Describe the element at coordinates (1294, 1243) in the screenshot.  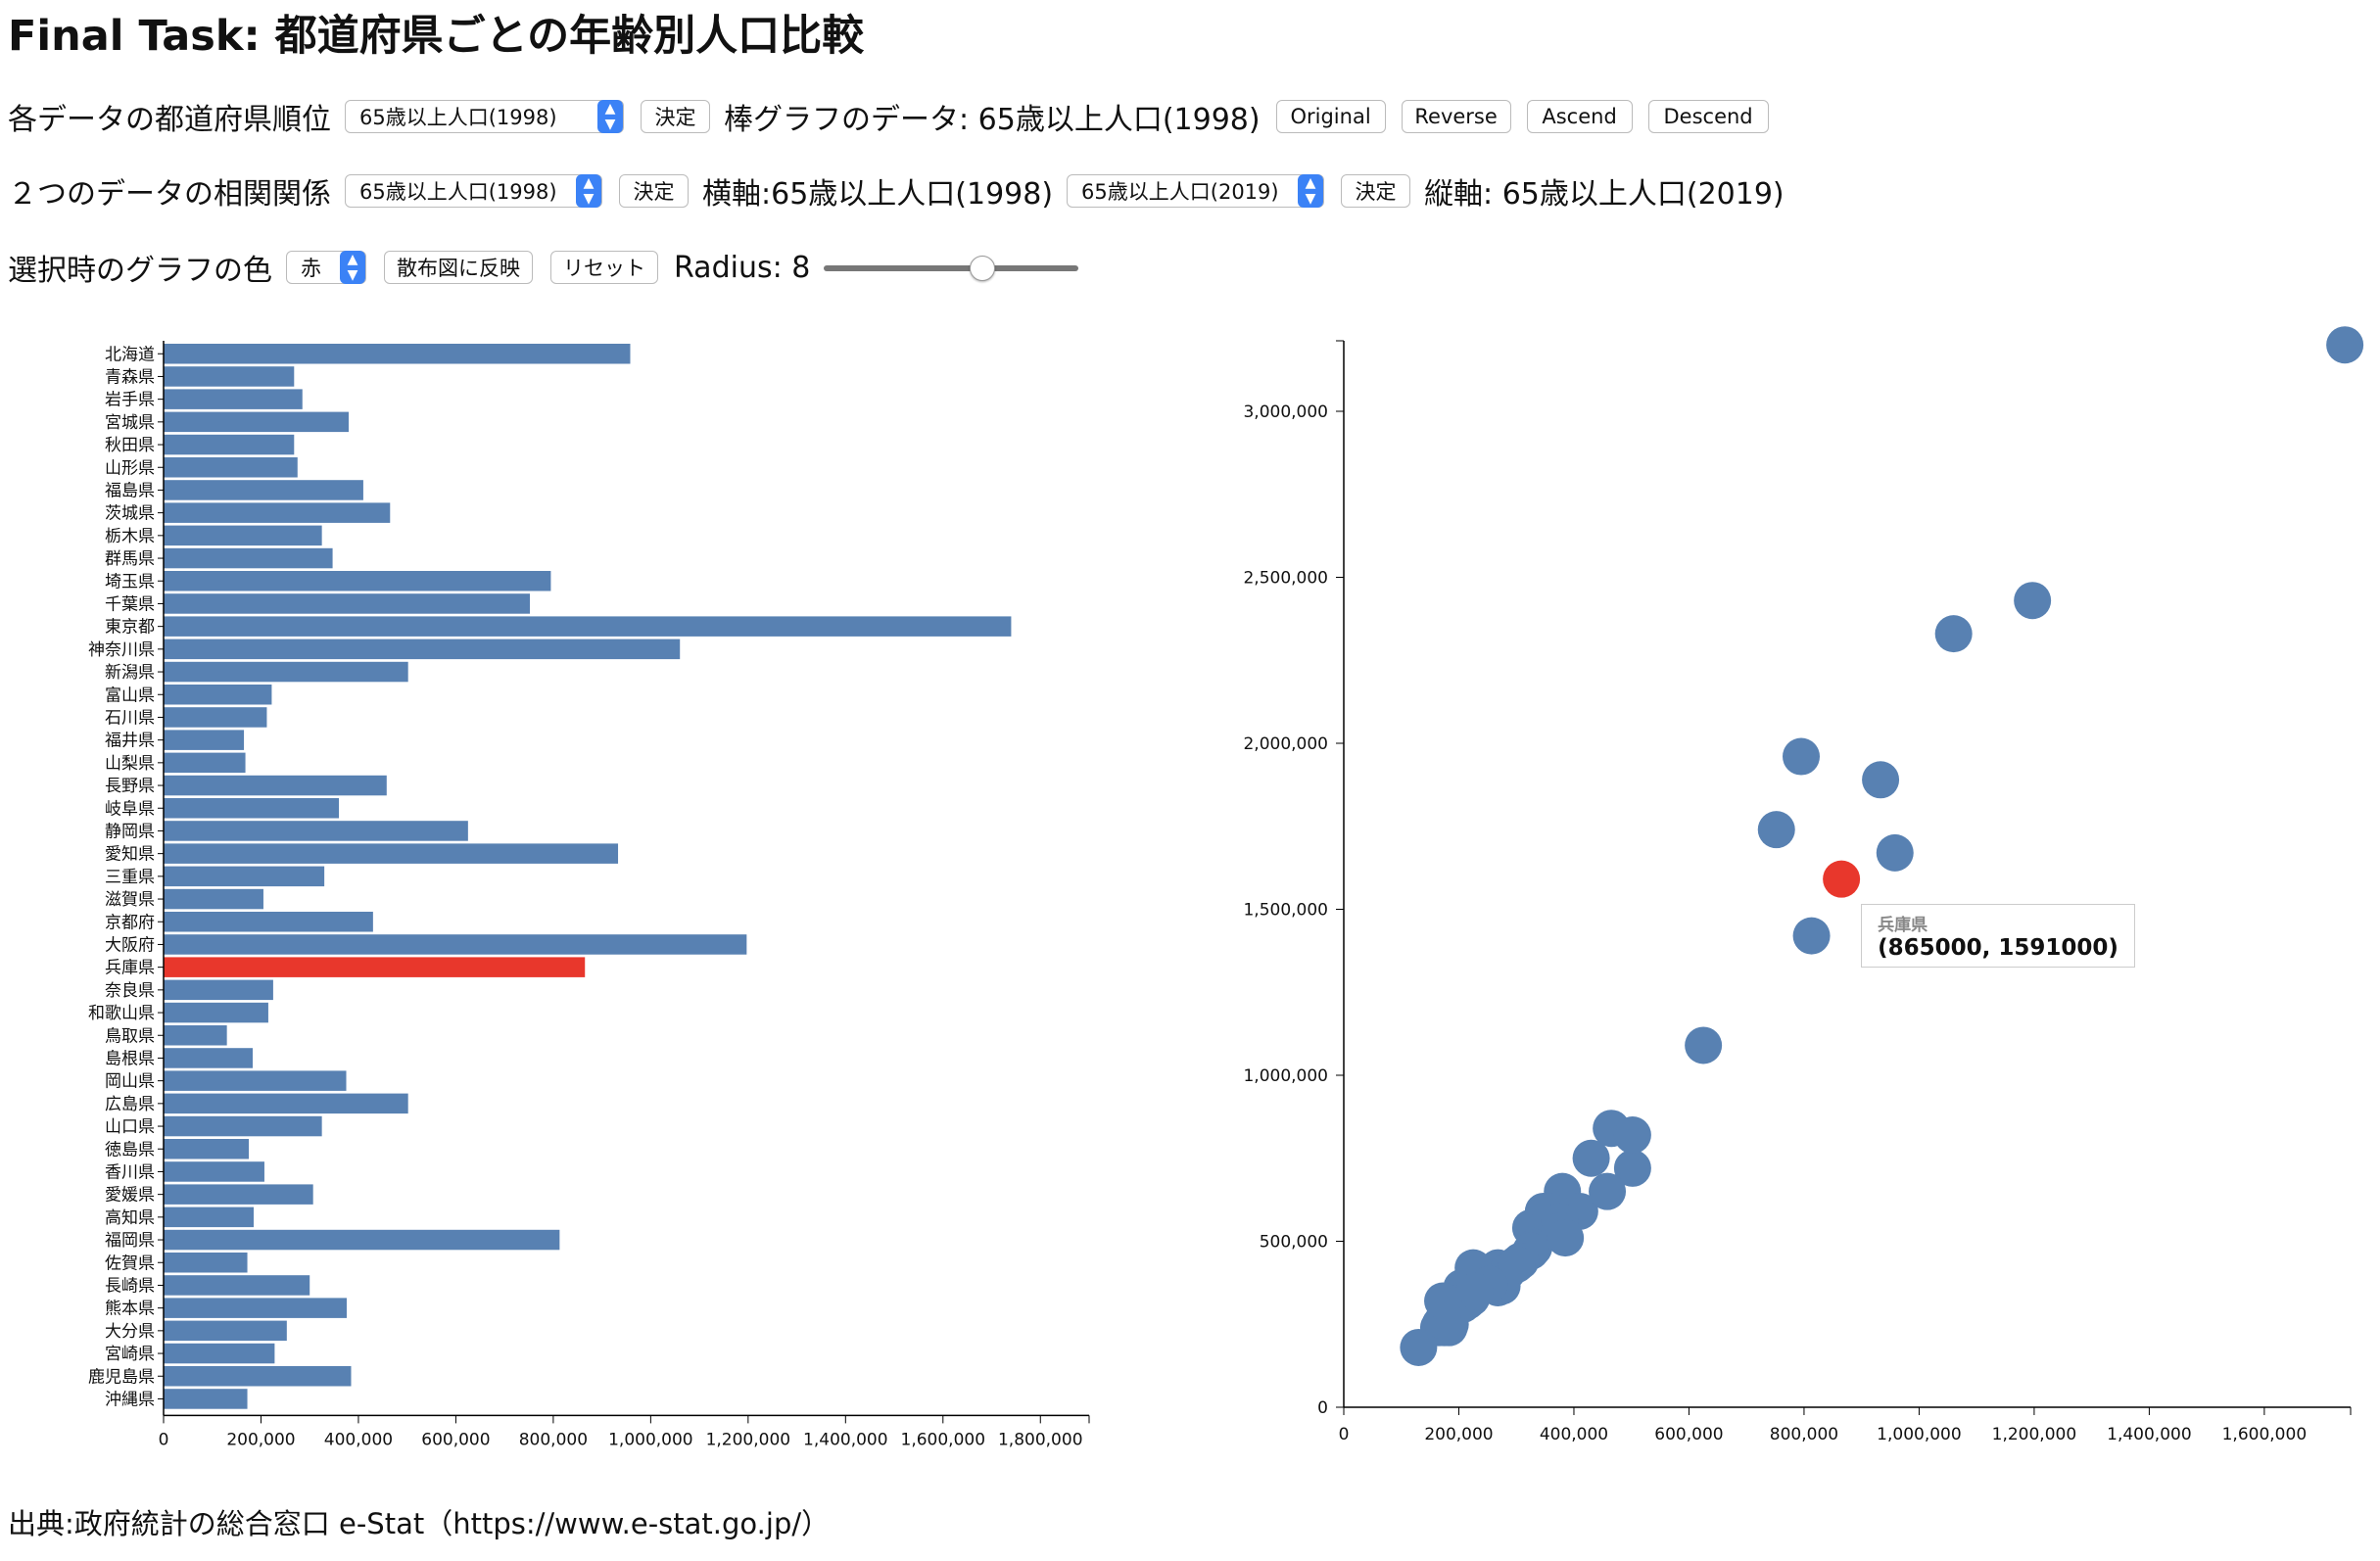
I see `y-tick-label: 500,000` at that location.